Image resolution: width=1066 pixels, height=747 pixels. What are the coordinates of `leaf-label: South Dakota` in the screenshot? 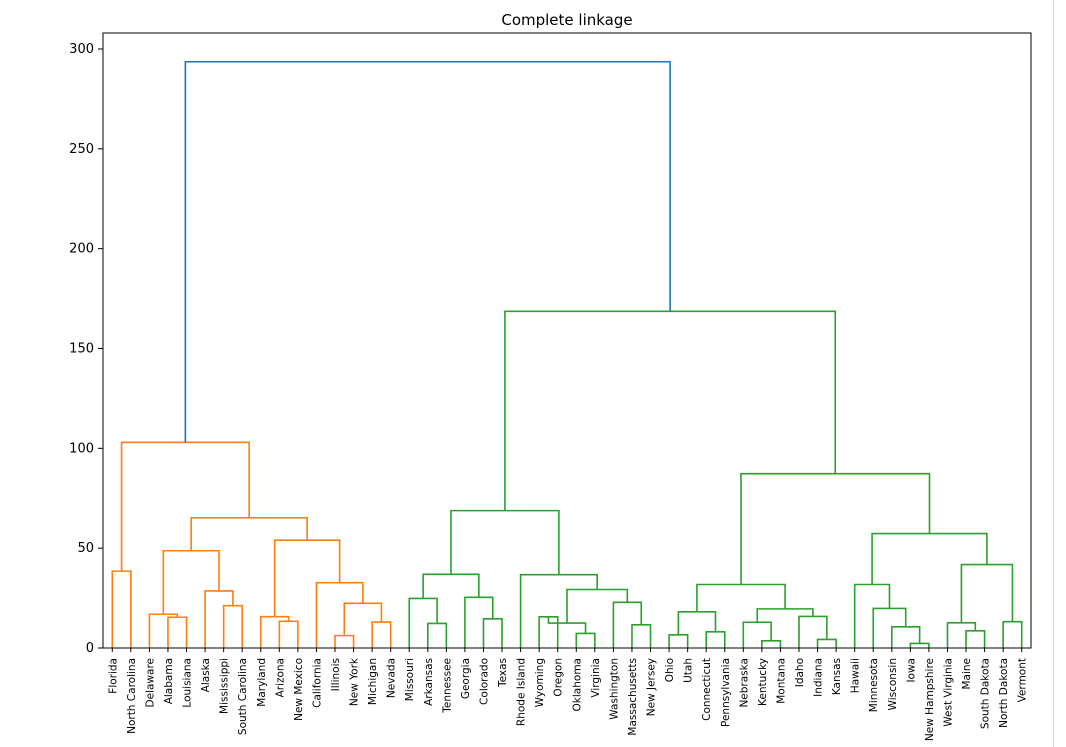 It's located at (986, 693).